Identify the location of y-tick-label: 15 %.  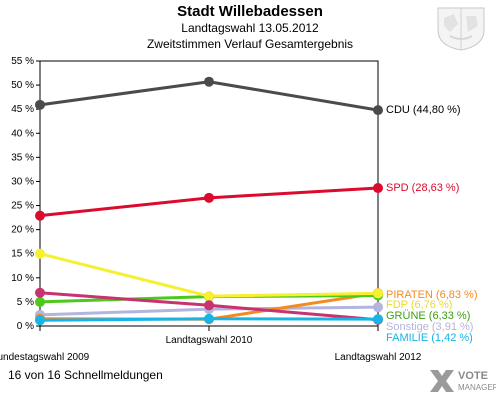
(22, 254).